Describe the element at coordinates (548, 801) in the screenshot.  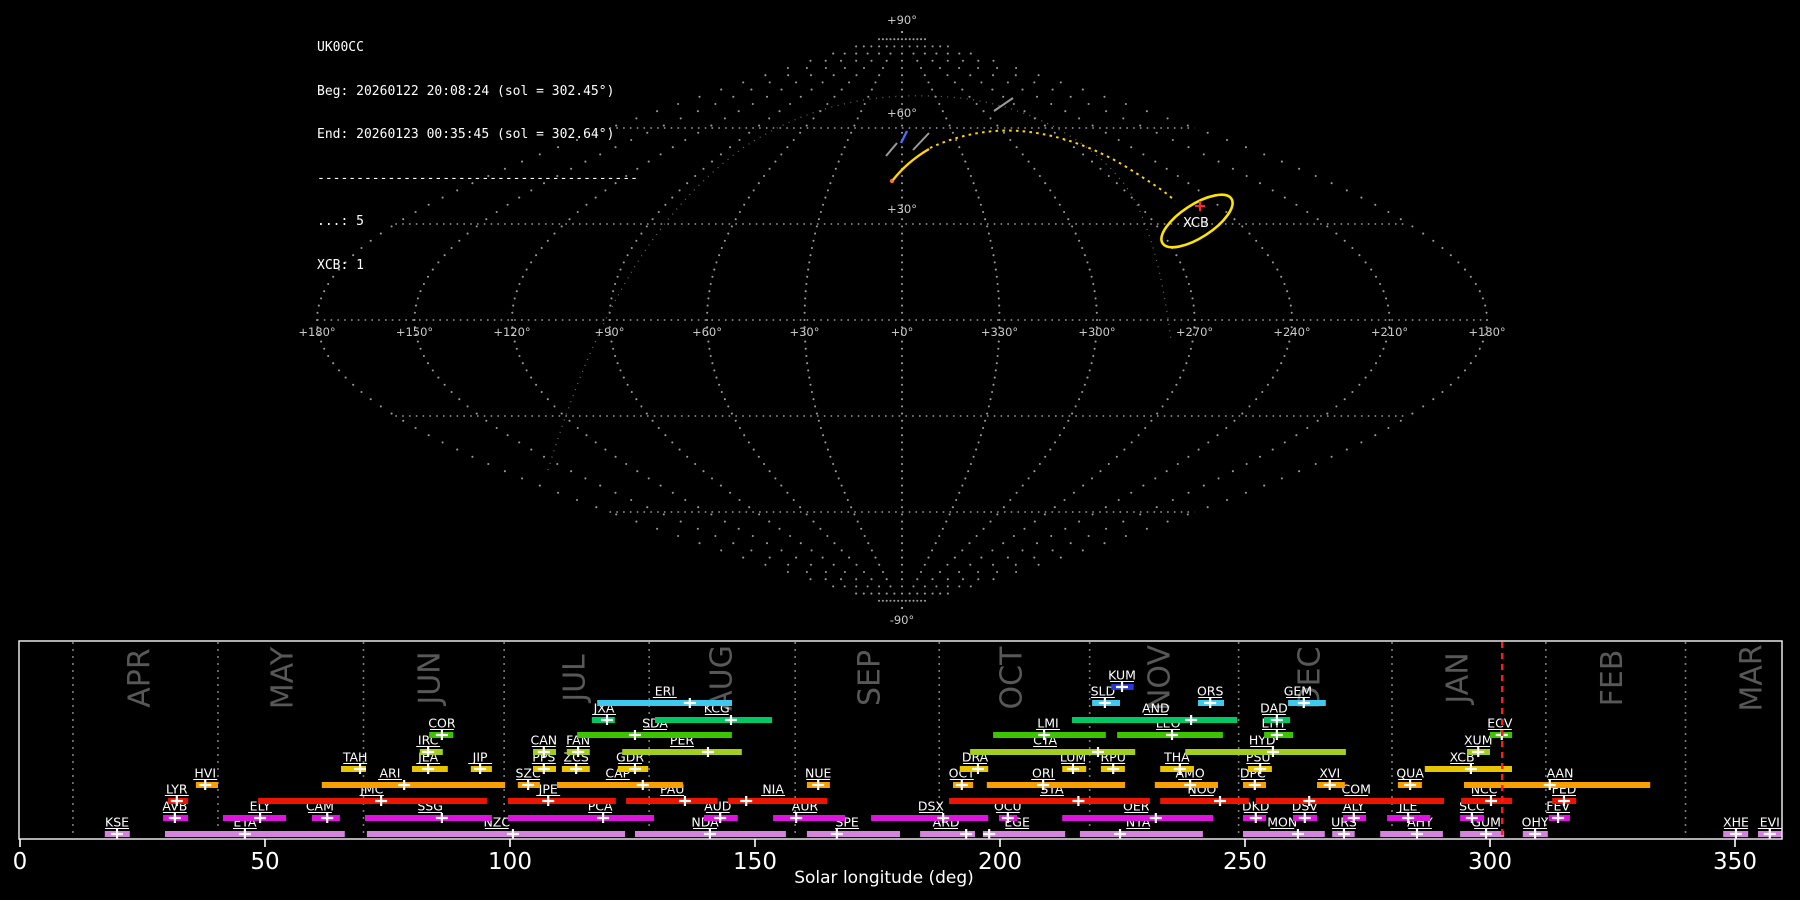
I see `peak-marker-JPE` at that location.